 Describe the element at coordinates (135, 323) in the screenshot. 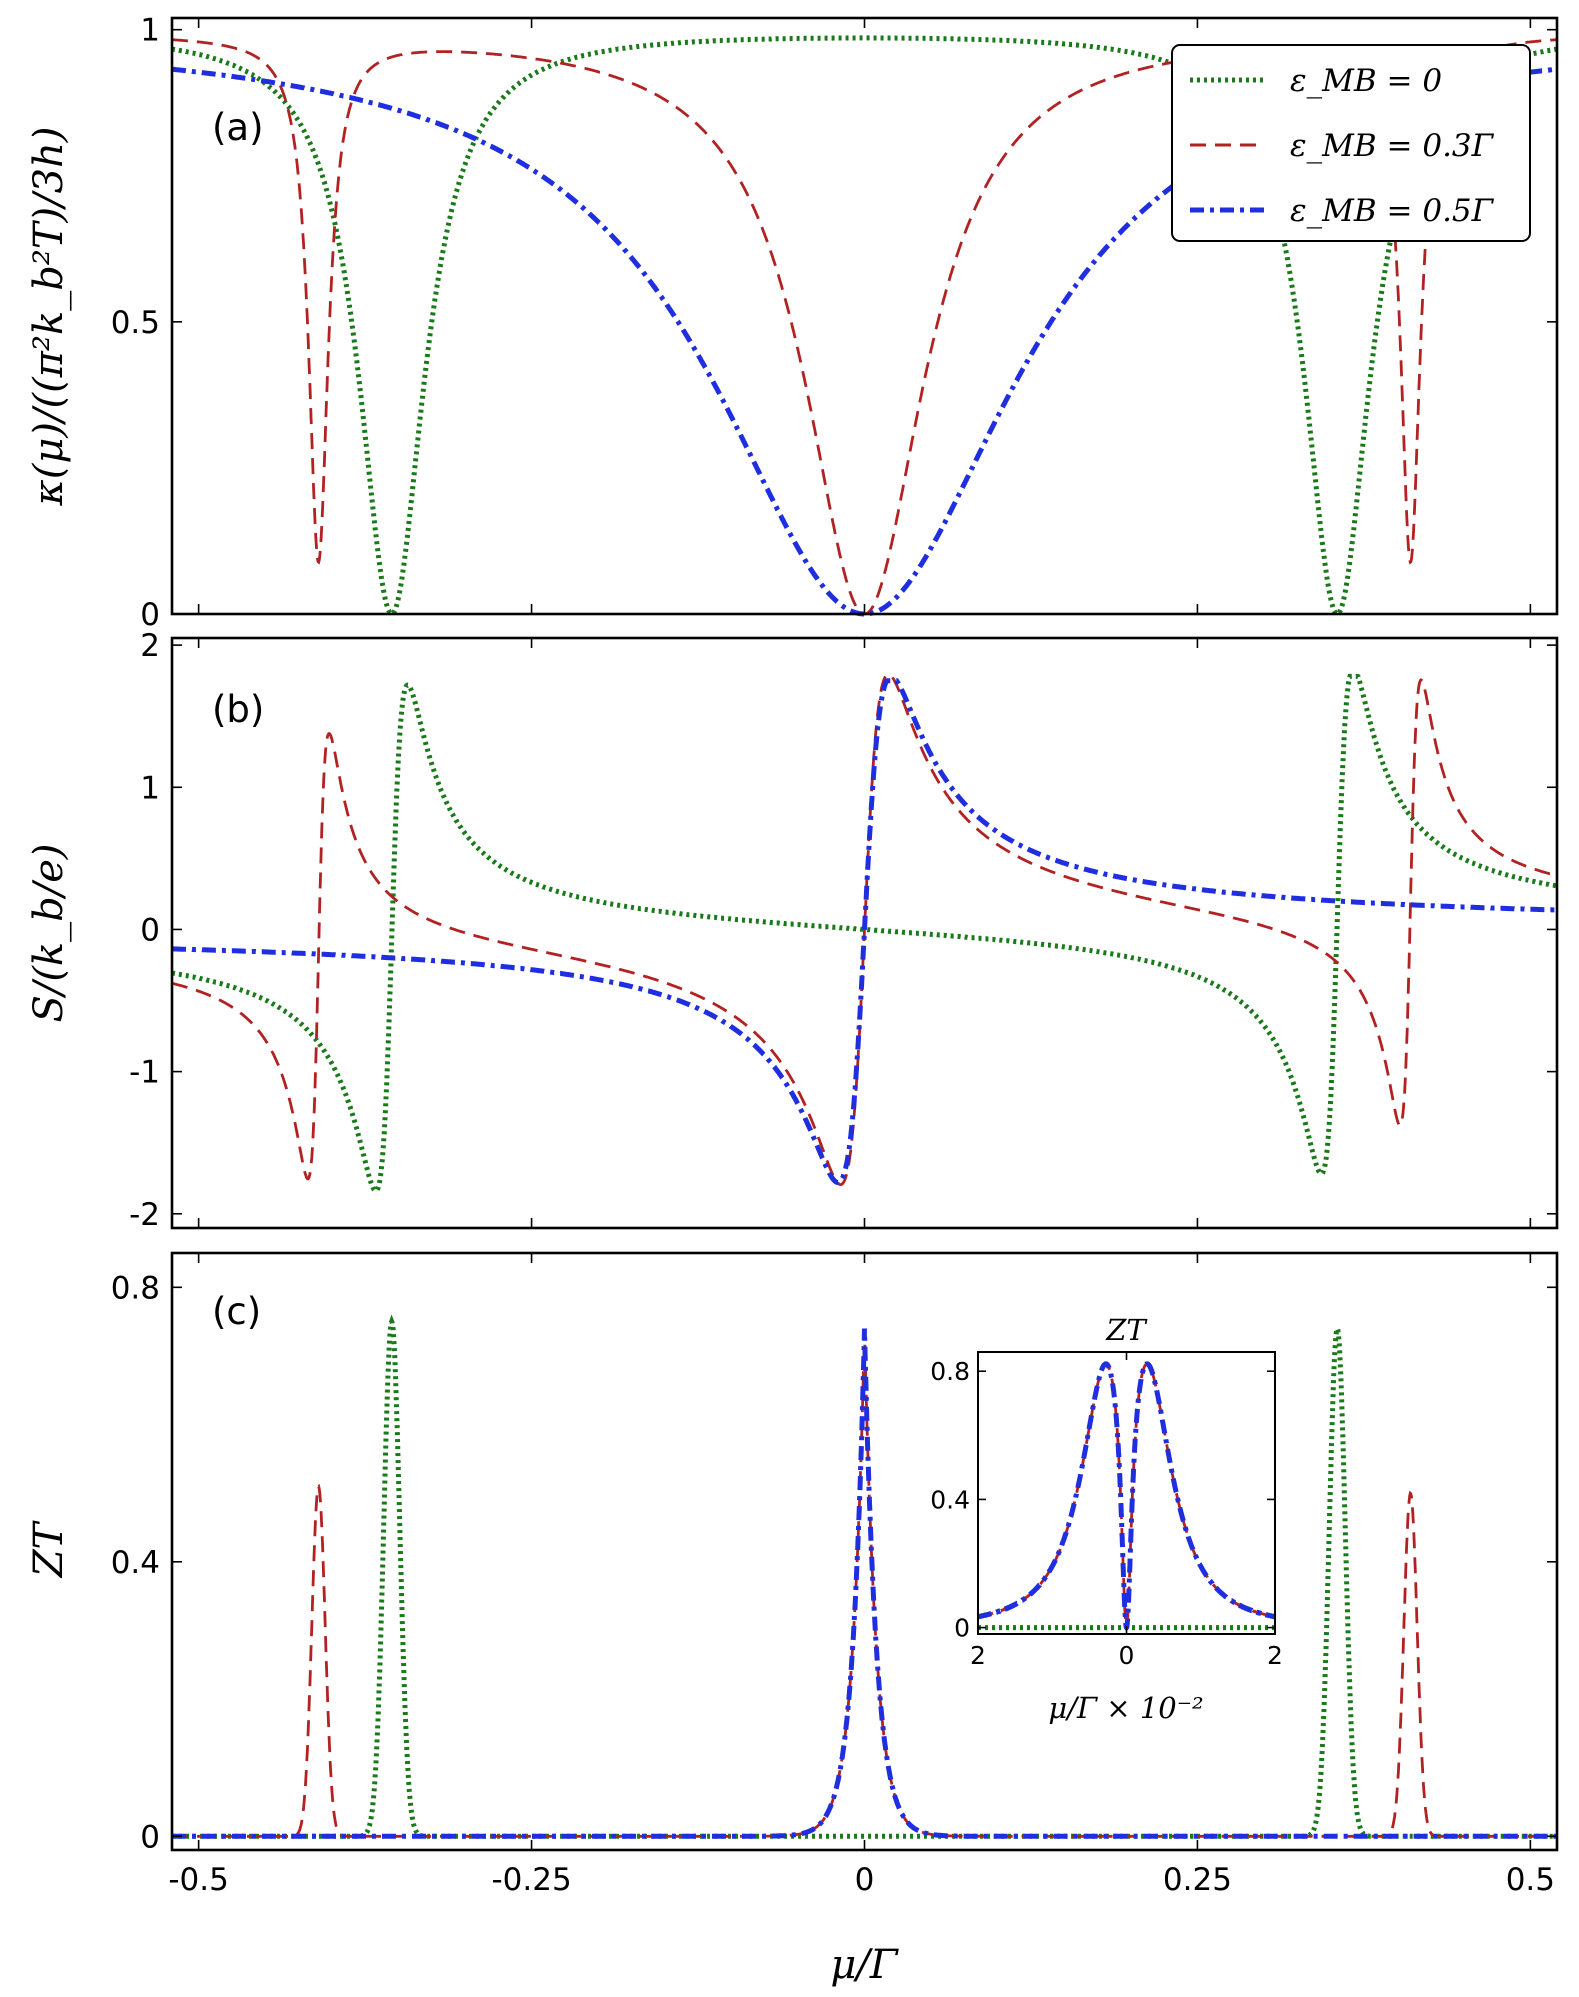

I see `y-tick-label: 0.5` at that location.